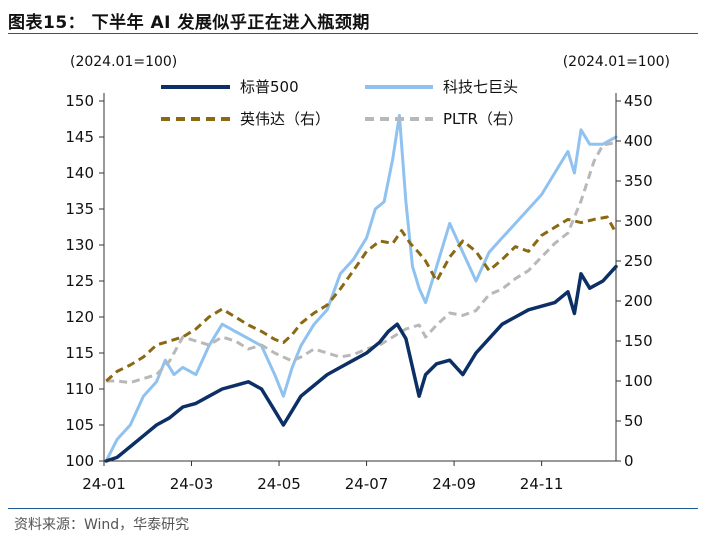  What do you see at coordinates (454, 484) in the screenshot?
I see `x-tick-label: 24-09` at bounding box center [454, 484].